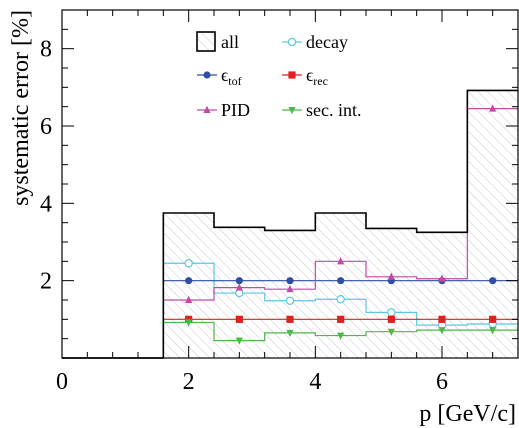 Image resolution: width=519 pixels, height=428 pixels. Describe the element at coordinates (292, 111) in the screenshot. I see `legend-marker-secint` at that location.